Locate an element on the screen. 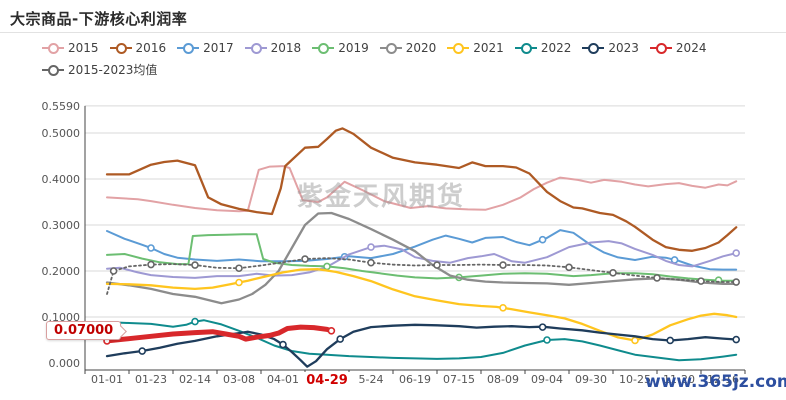  y-axis-label: 0.5000 is located at coordinates (61, 133).